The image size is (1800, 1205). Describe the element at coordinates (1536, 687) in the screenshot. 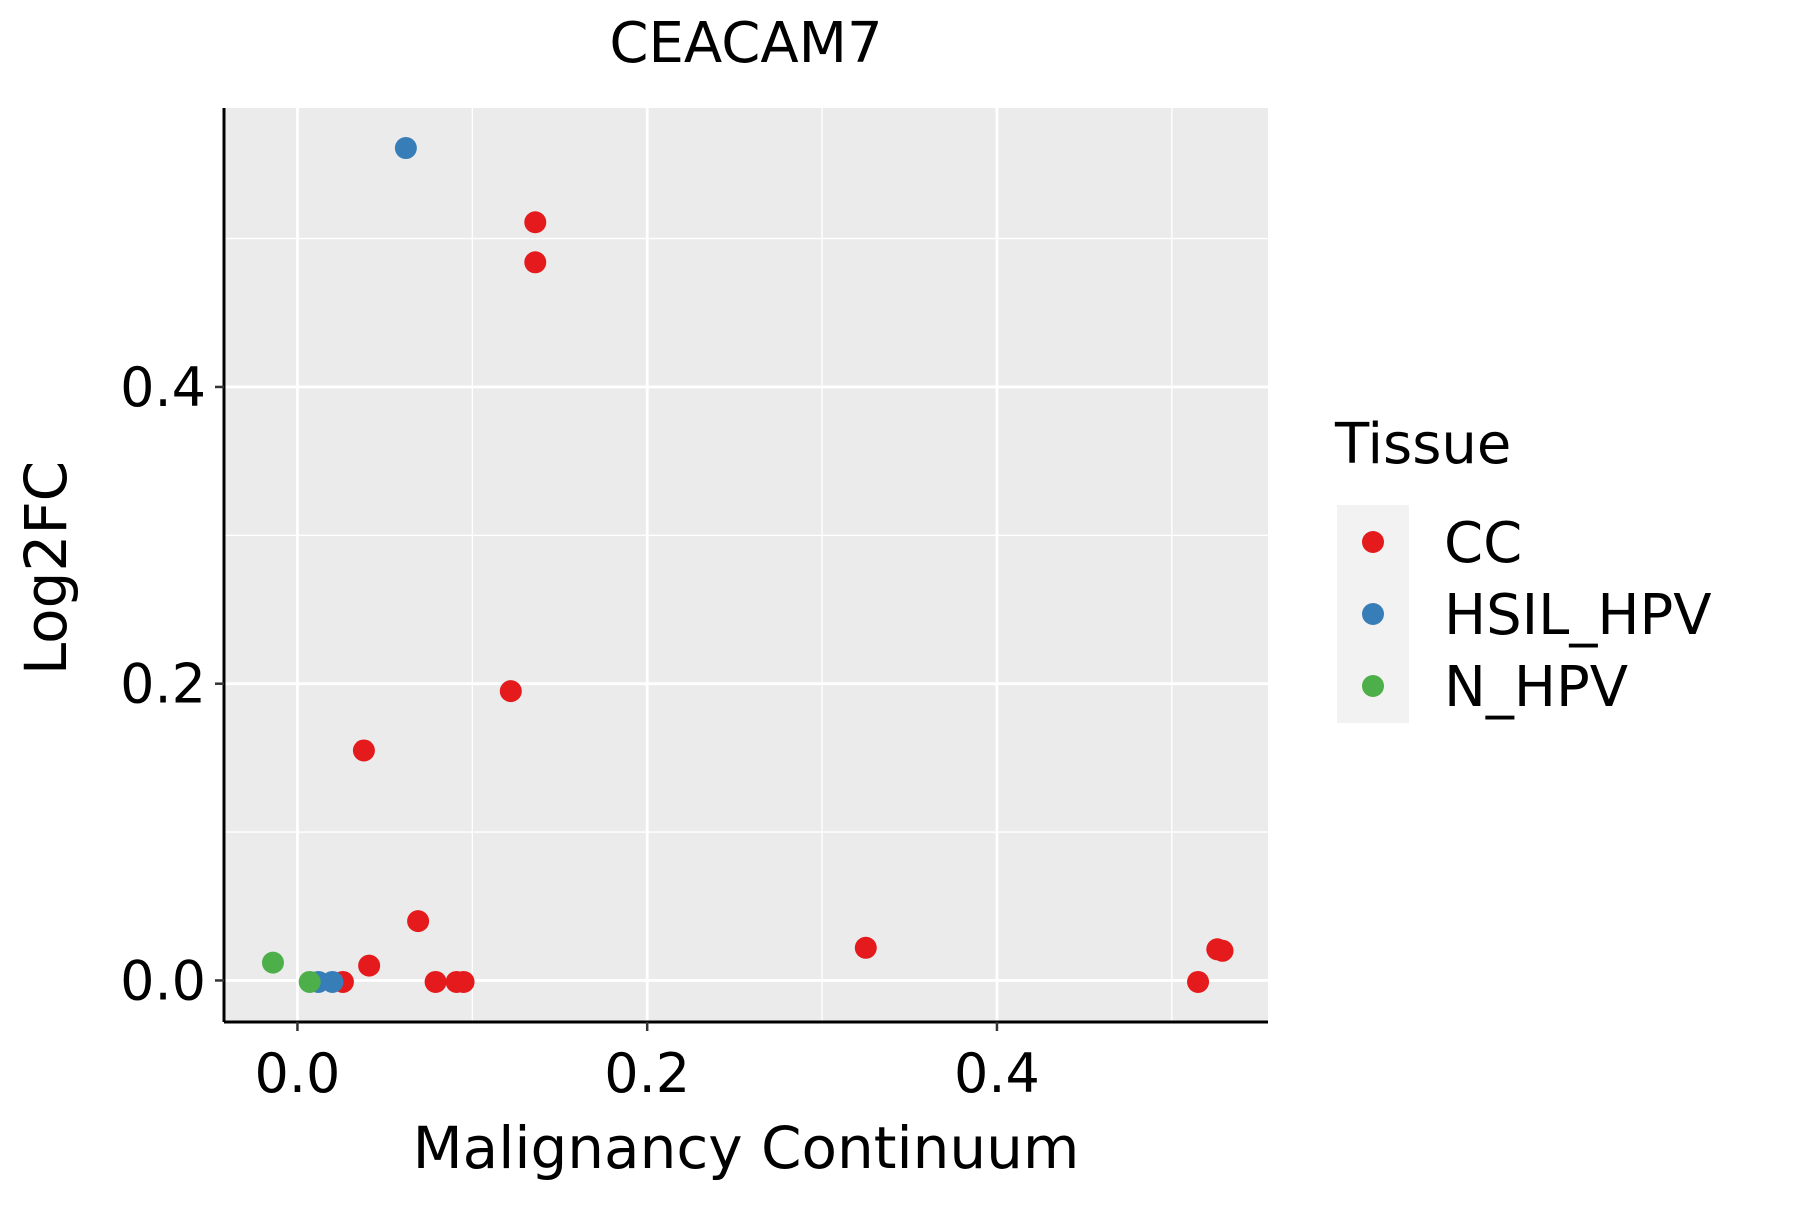

I see `legend-label-n-hpv: N_HPV` at that location.